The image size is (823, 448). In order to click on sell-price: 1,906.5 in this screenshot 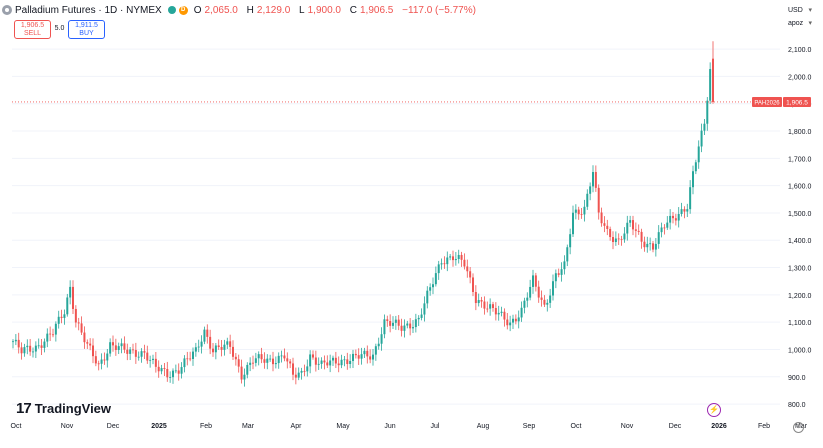, I will do `click(32, 25)`.